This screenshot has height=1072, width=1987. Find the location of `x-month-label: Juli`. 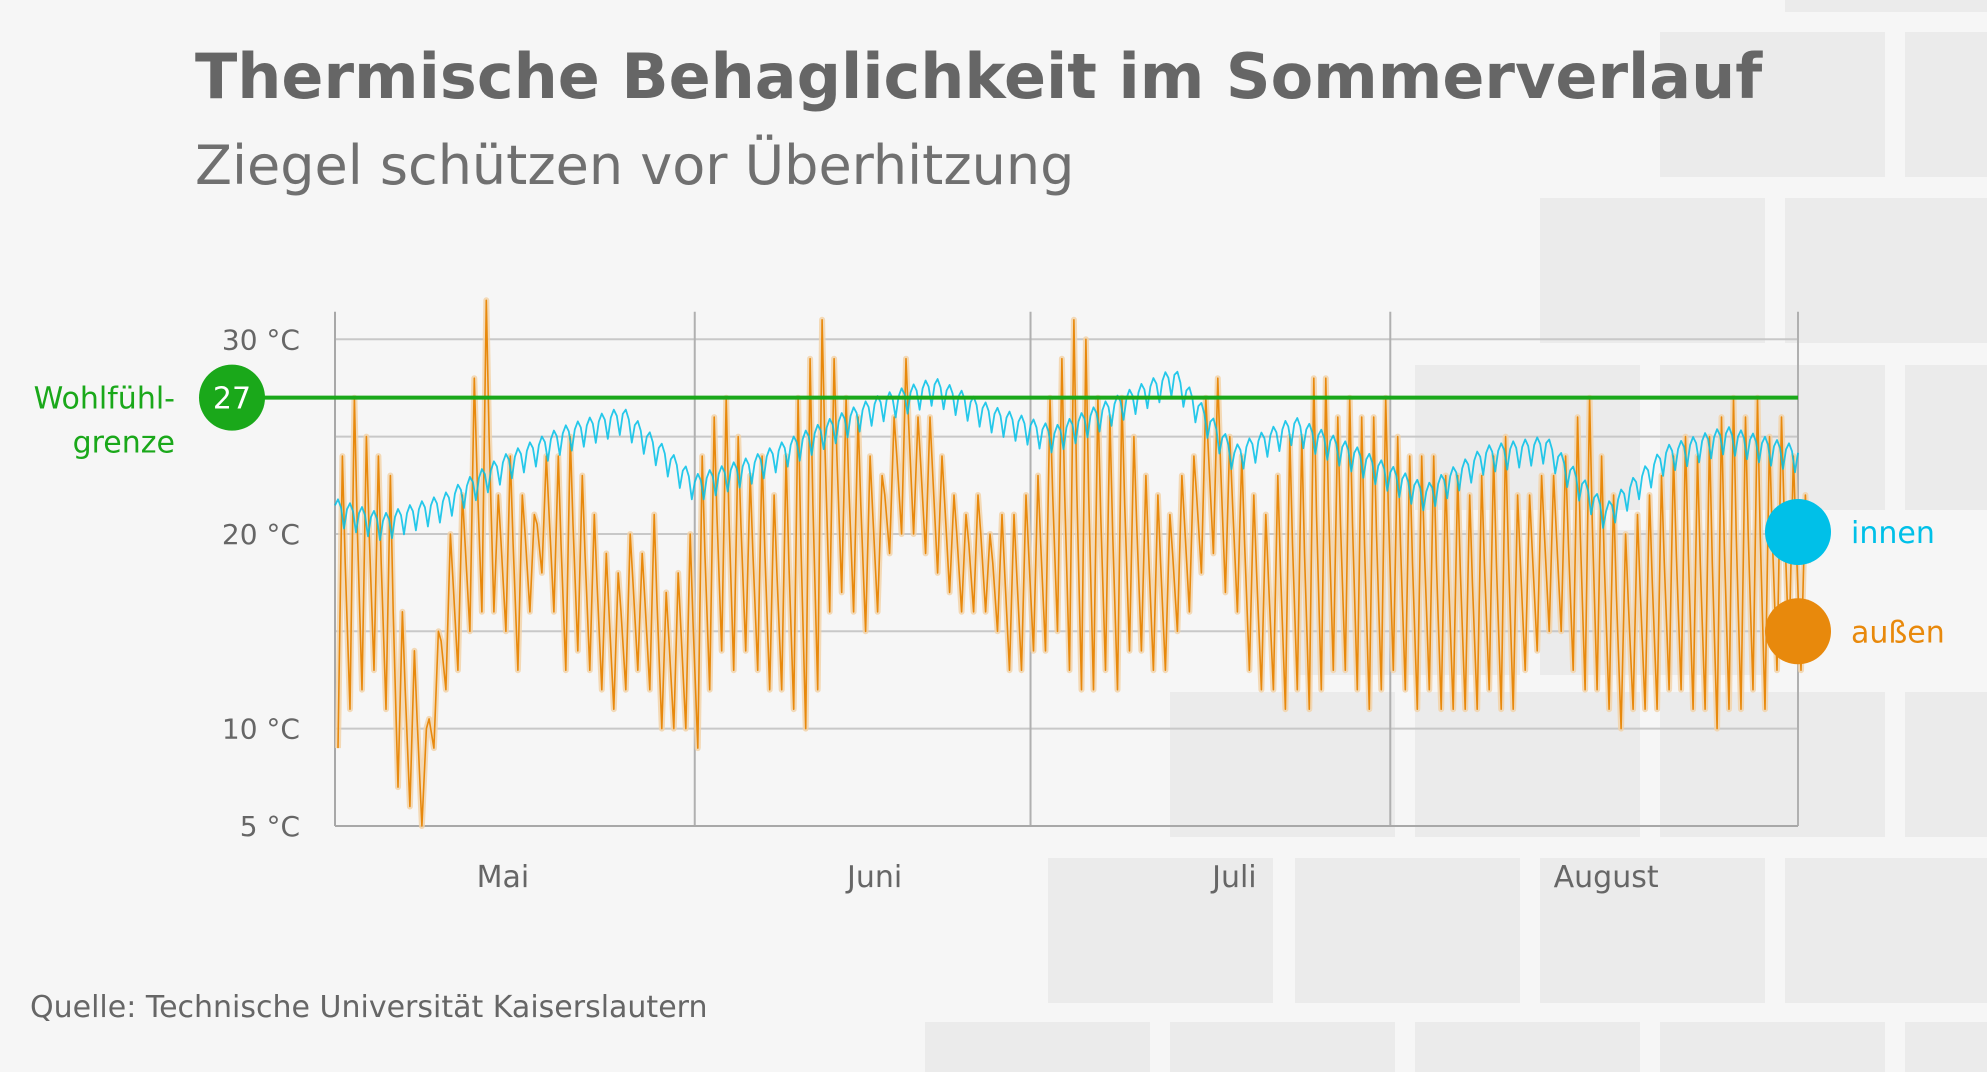

x-month-label: Juli is located at coordinates (1233, 877).